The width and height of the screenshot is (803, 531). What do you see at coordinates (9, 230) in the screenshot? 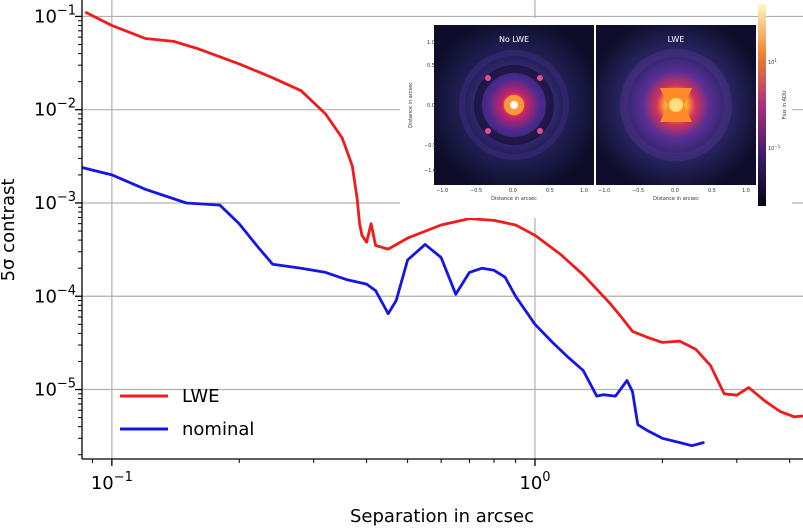
I see `y-axis-label: 5σ contrast` at bounding box center [9, 230].